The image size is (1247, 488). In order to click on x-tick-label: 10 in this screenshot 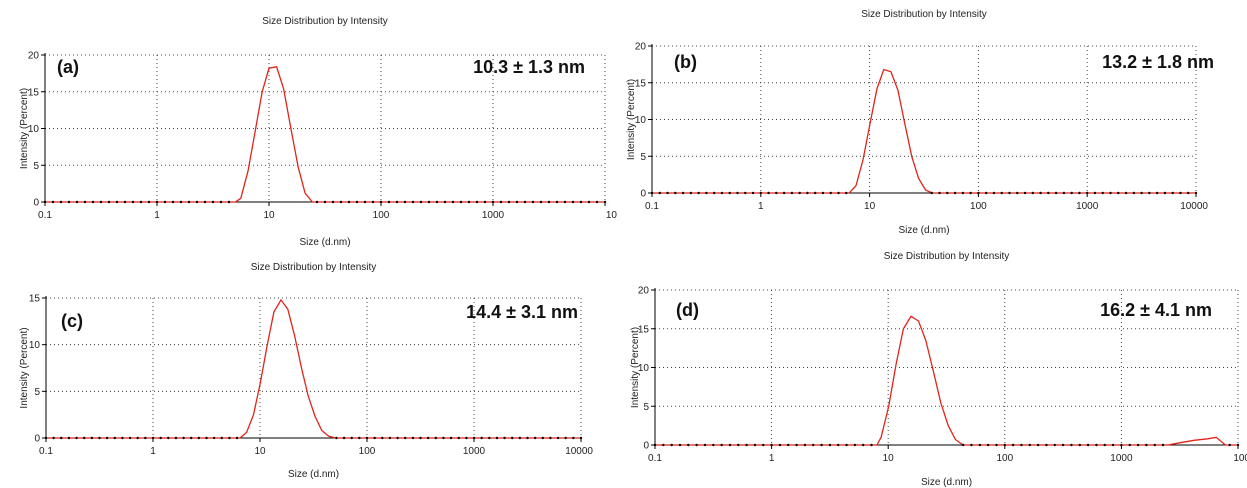, I will do `click(612, 215)`.